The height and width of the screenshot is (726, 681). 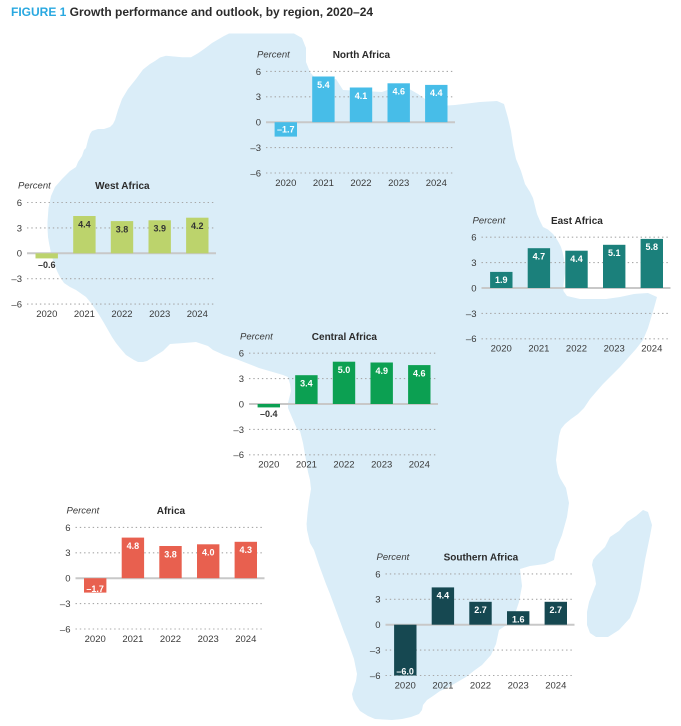 I want to click on svg-text: 1.6, so click(x=518, y=620).